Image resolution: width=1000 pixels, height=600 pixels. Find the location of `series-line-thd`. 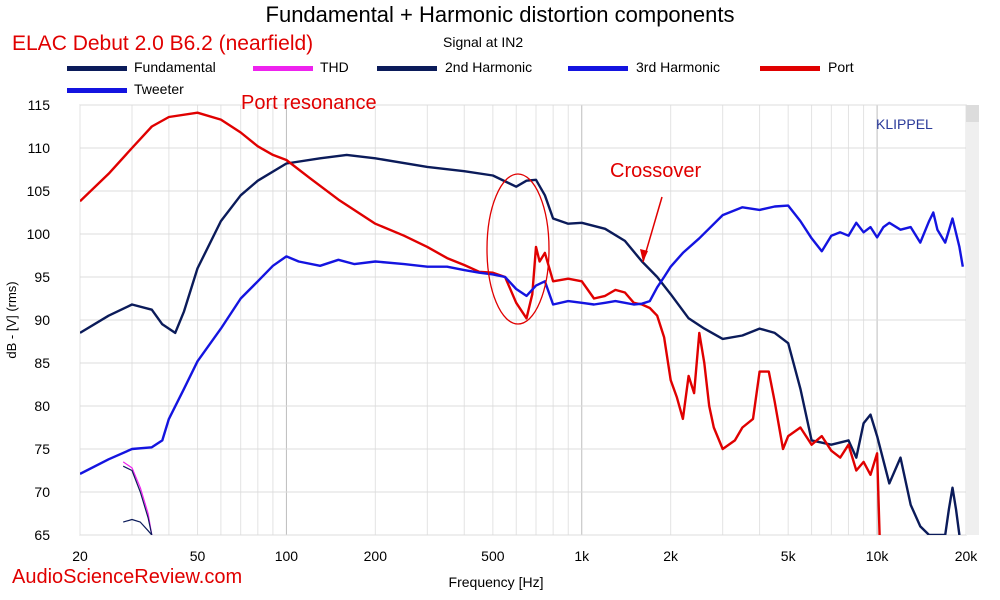

series-line-thd is located at coordinates (137, 498).